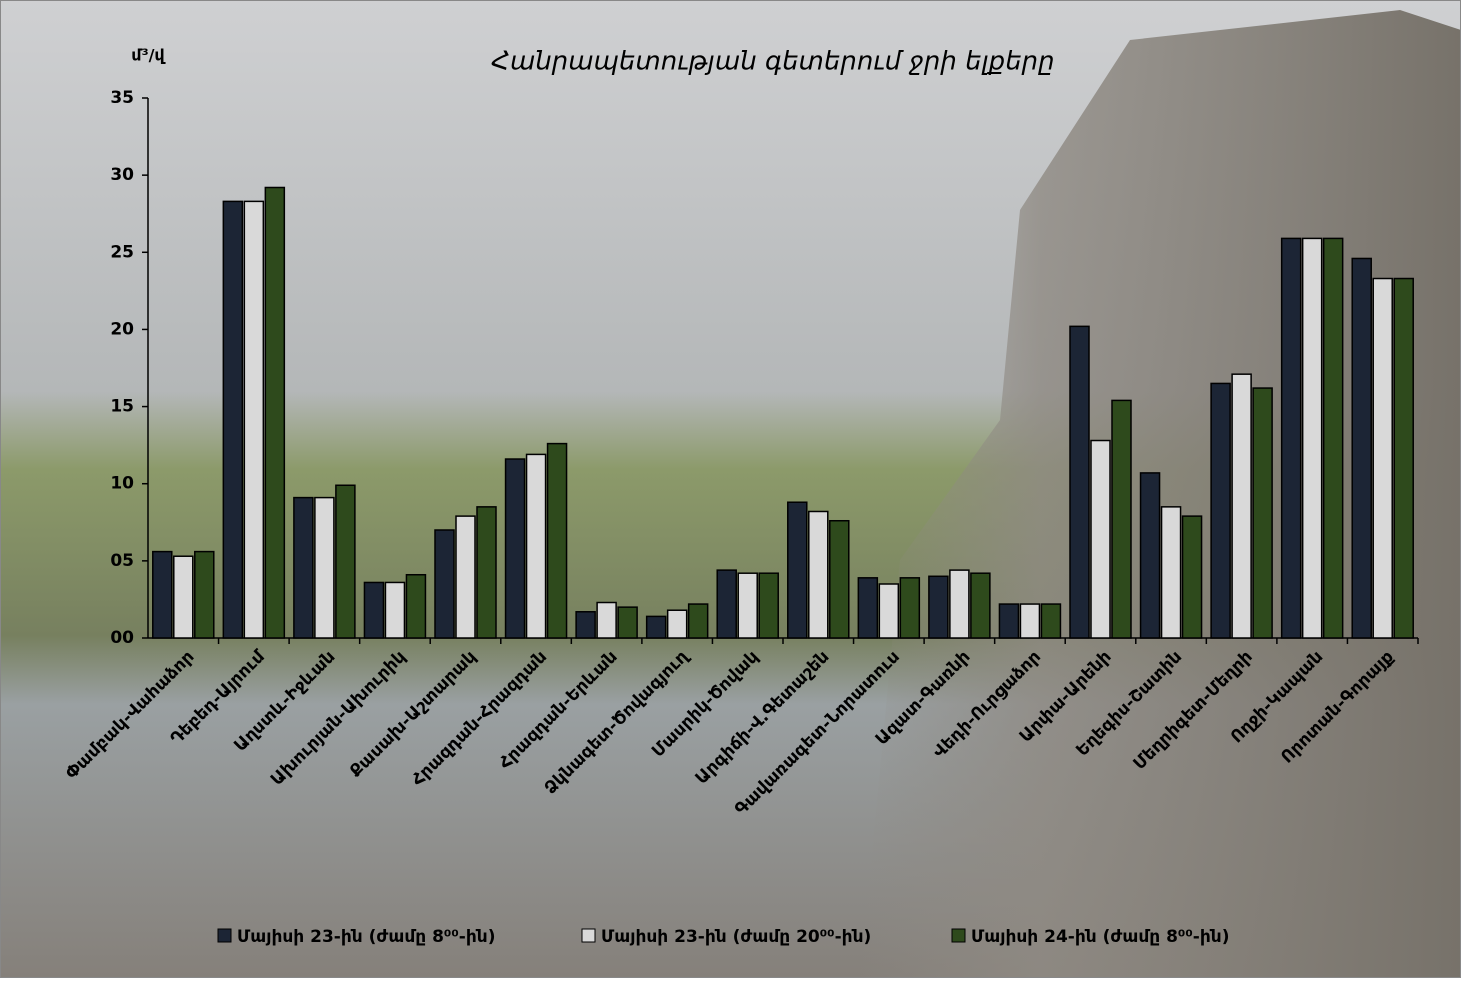  What do you see at coordinates (736, 937) in the screenshot?
I see `legend-label: Մայիսի 23-ին (ժամը 20⁰⁰-ին)` at bounding box center [736, 937].